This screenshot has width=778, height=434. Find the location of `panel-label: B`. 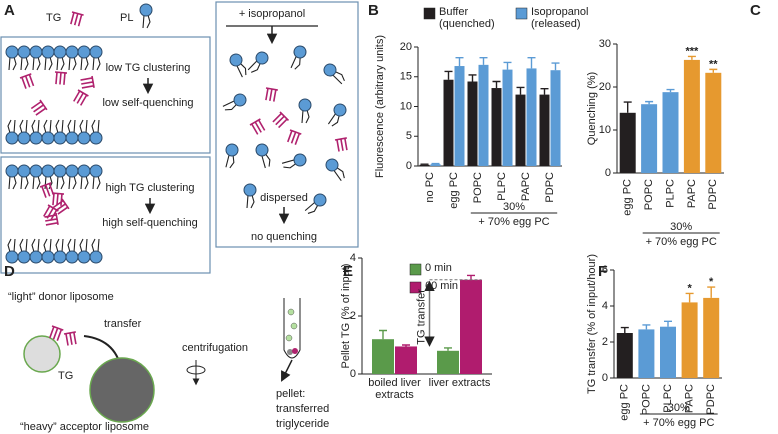

panel-label: B is located at coordinates (373, 10).